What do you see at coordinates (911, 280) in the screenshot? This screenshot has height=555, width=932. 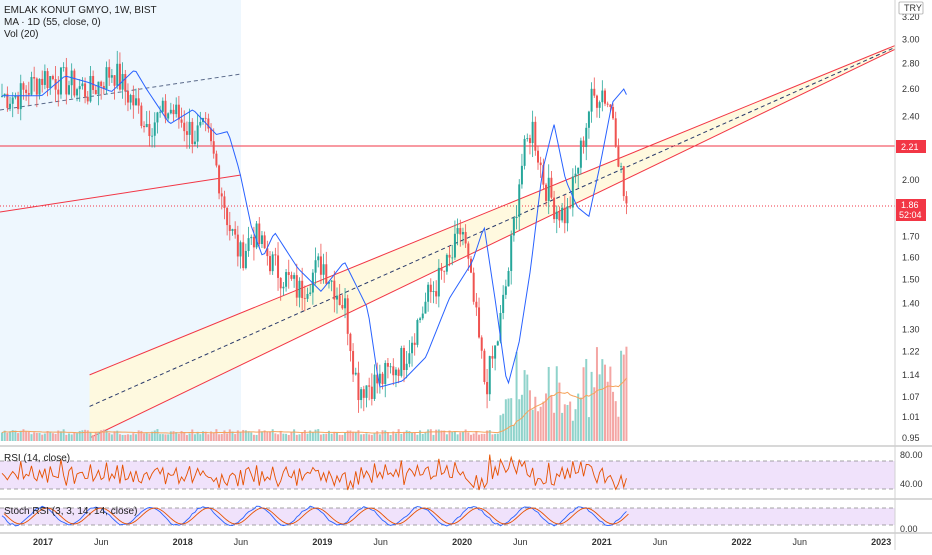 I see `price-tick-label: 1.50` at bounding box center [911, 280].